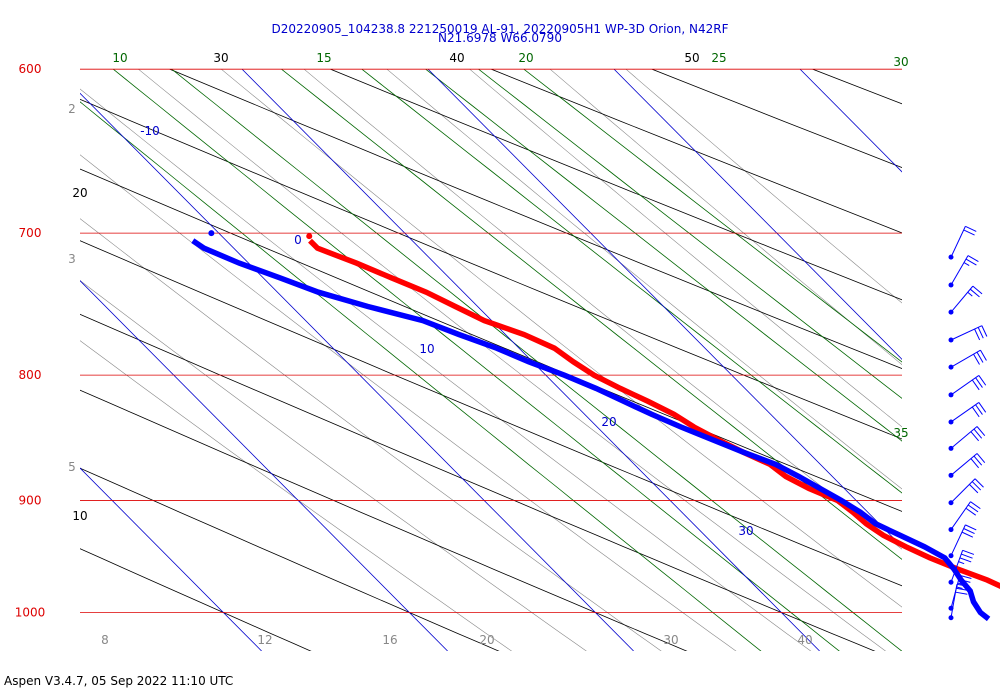 The width and height of the screenshot is (1000, 700). What do you see at coordinates (79, 516) in the screenshot?
I see `dry-adiabat-label: 10` at bounding box center [79, 516].